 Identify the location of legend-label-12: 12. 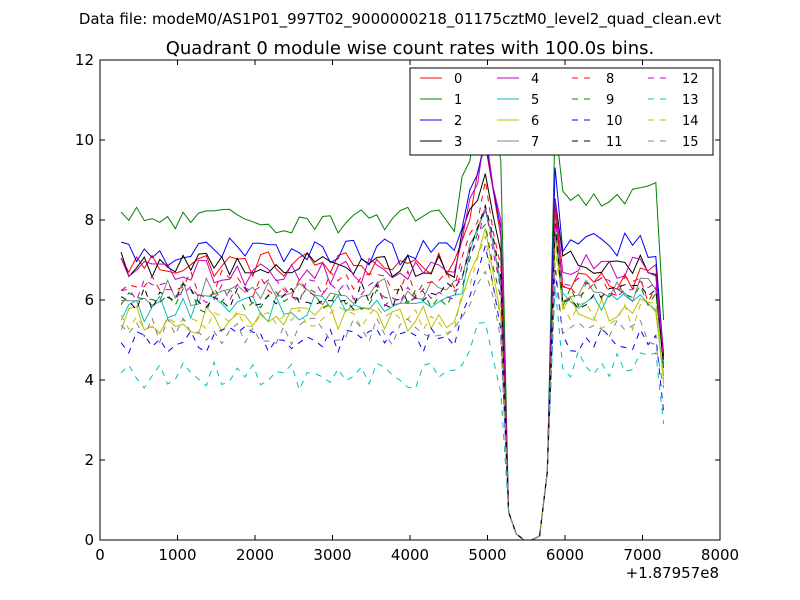
(690, 79).